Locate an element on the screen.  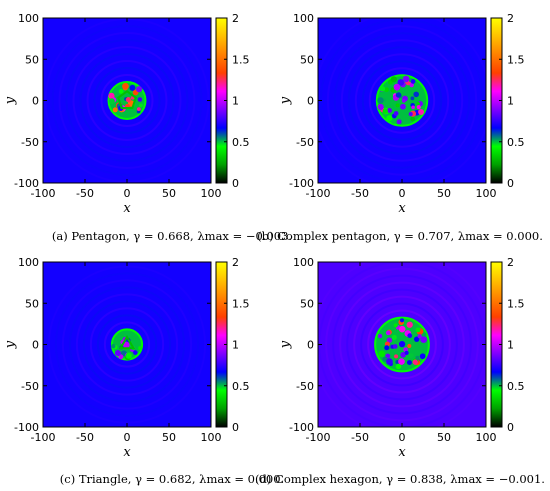
panel-caption: (a) Pentagon, γ = 0.668, λmax = −0.003. is located at coordinates (172, 236).